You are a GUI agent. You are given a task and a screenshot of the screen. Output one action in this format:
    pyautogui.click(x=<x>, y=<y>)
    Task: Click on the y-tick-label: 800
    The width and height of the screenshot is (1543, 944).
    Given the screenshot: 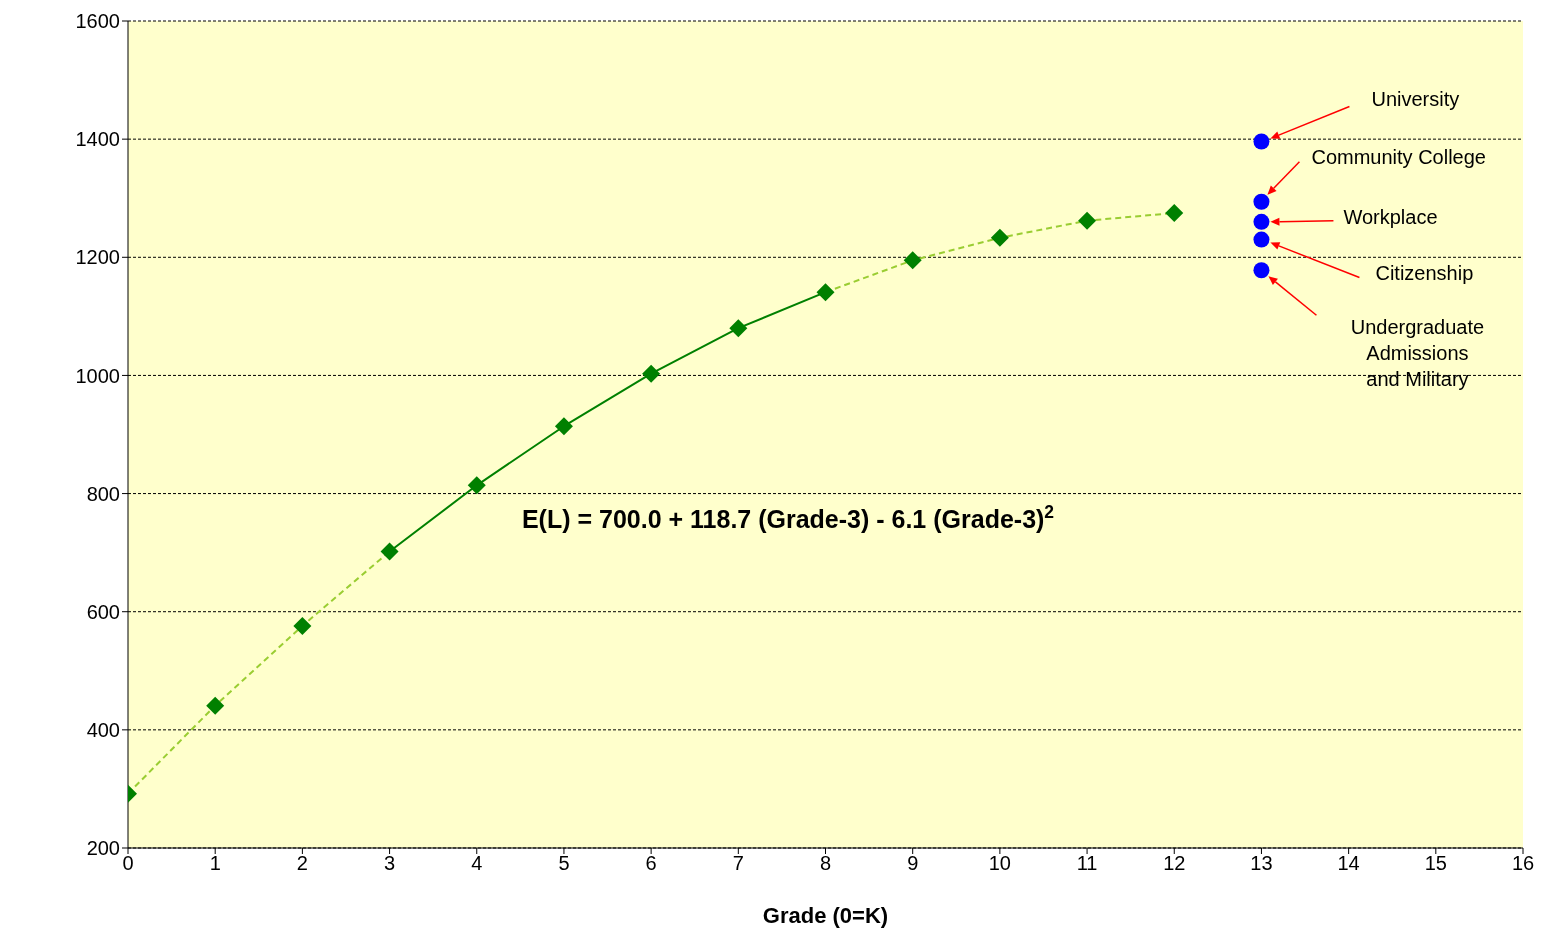 What is the action you would take?
    pyautogui.click(x=103, y=493)
    